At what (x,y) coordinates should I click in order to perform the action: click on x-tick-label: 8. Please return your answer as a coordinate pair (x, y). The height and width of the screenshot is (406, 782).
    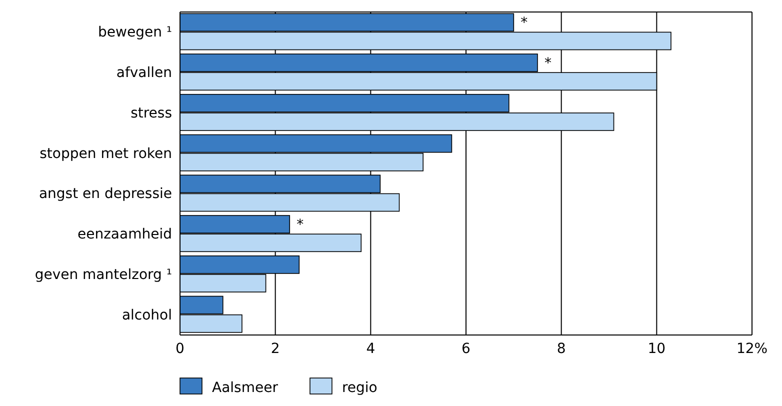
    Looking at the image, I should click on (561, 348).